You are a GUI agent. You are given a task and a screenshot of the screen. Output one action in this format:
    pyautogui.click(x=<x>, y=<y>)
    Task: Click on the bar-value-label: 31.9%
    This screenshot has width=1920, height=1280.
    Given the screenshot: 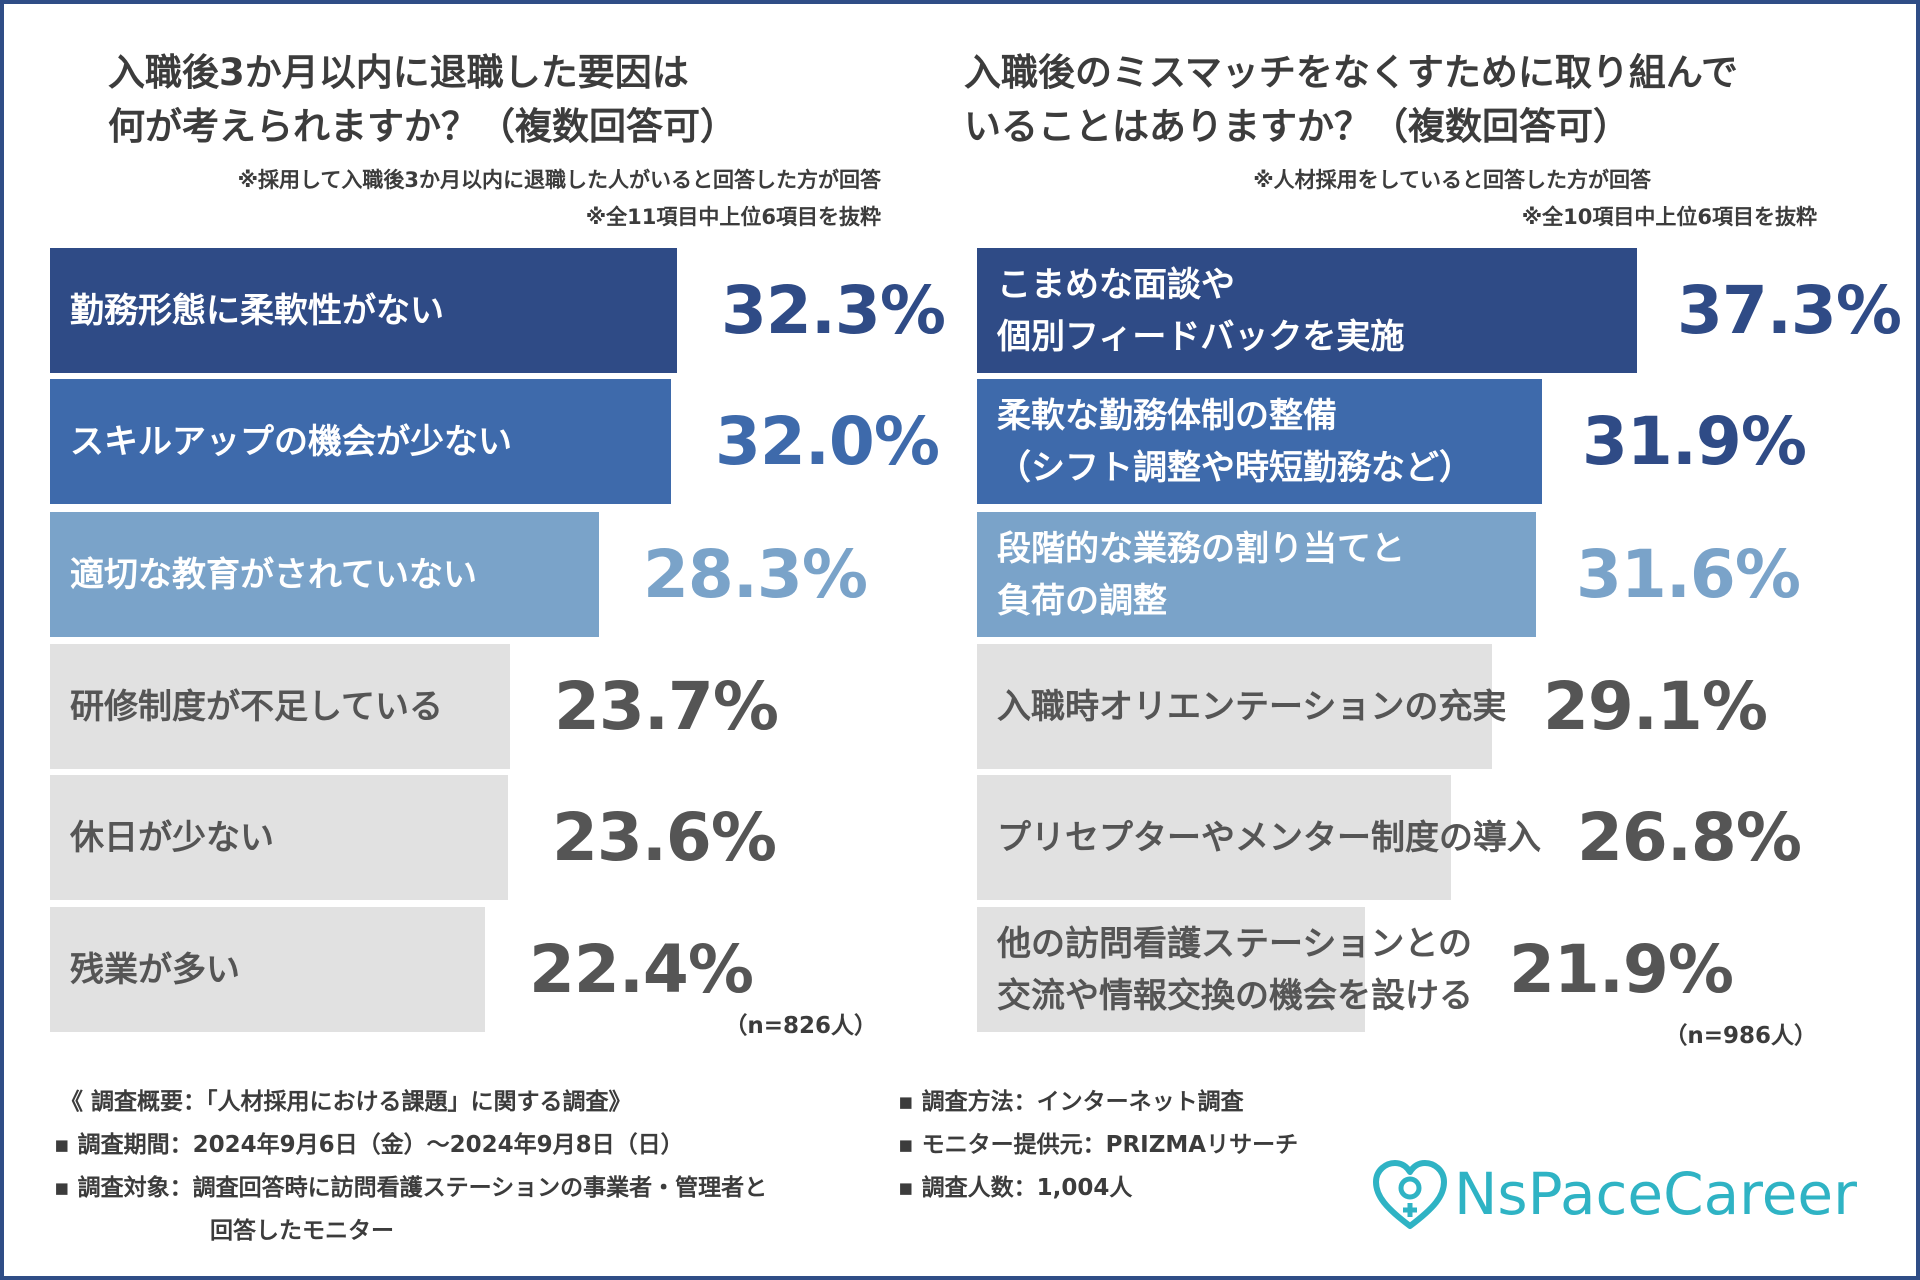 What is the action you would take?
    pyautogui.click(x=1694, y=441)
    